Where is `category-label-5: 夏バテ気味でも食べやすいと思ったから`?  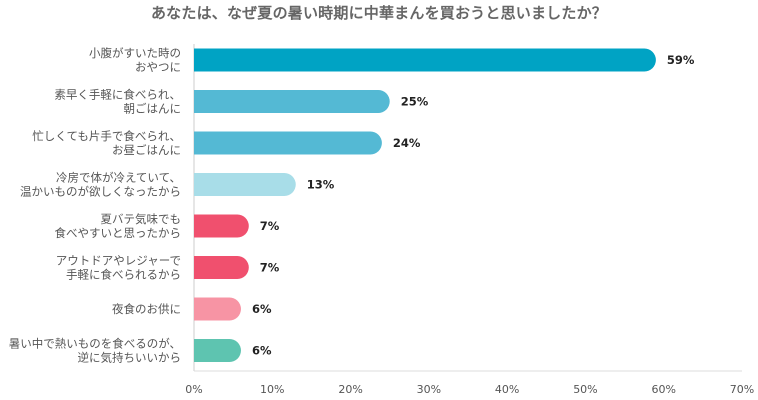
category-label-5: 夏バテ気味でも食べやすいと思ったから is located at coordinates (118, 226).